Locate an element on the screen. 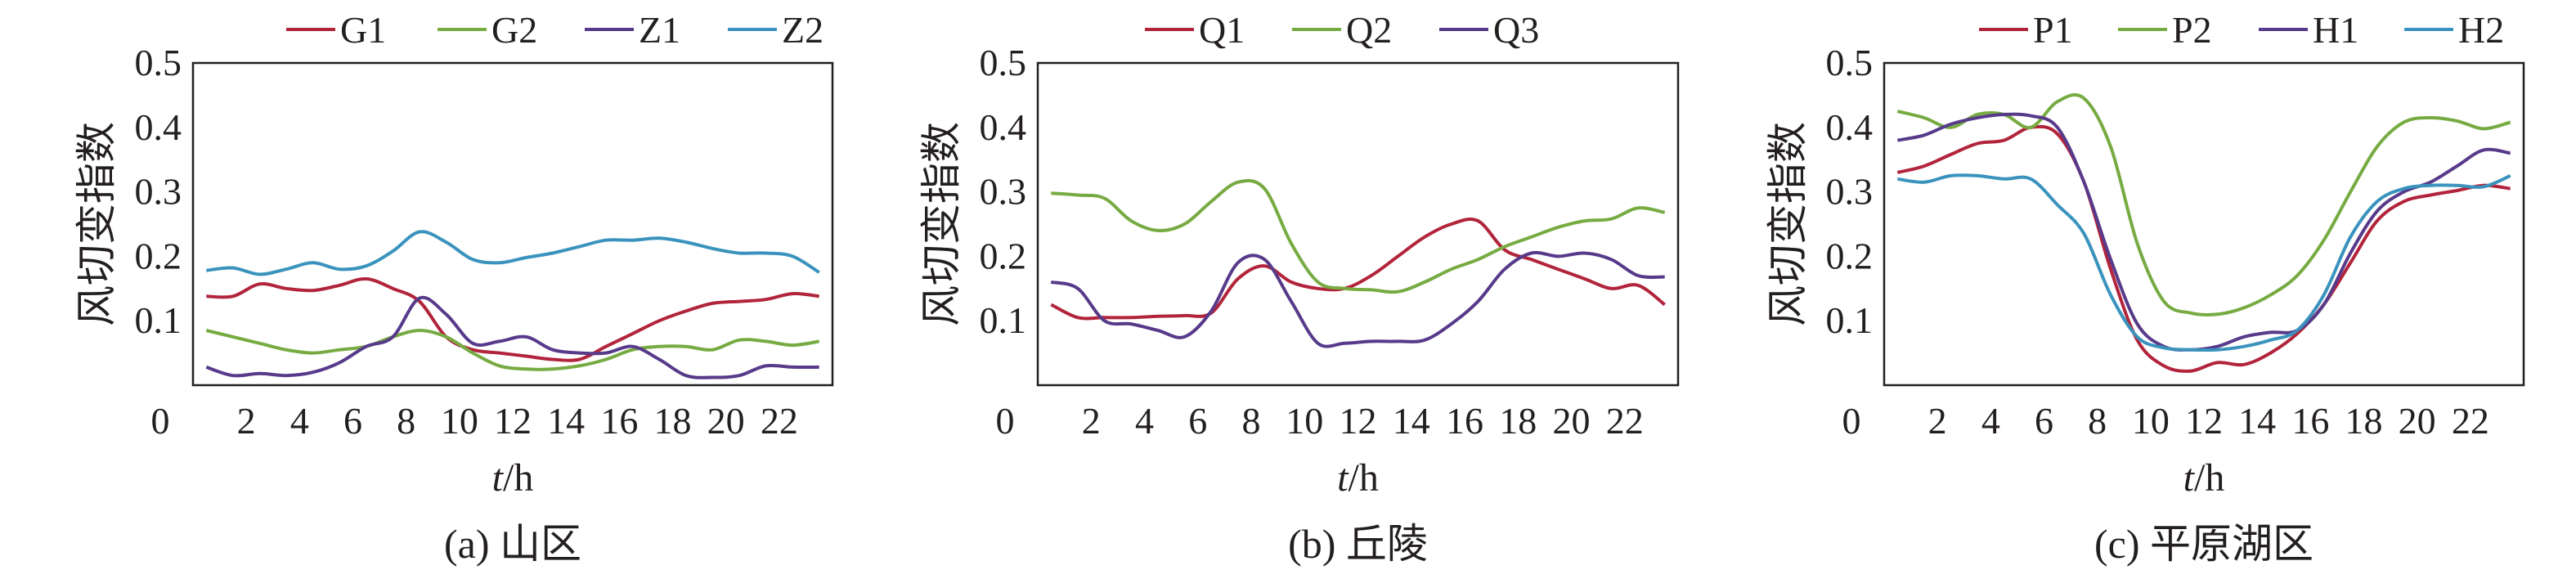 The image size is (2576, 570). legend-label-h2: H2 is located at coordinates (2481, 30).